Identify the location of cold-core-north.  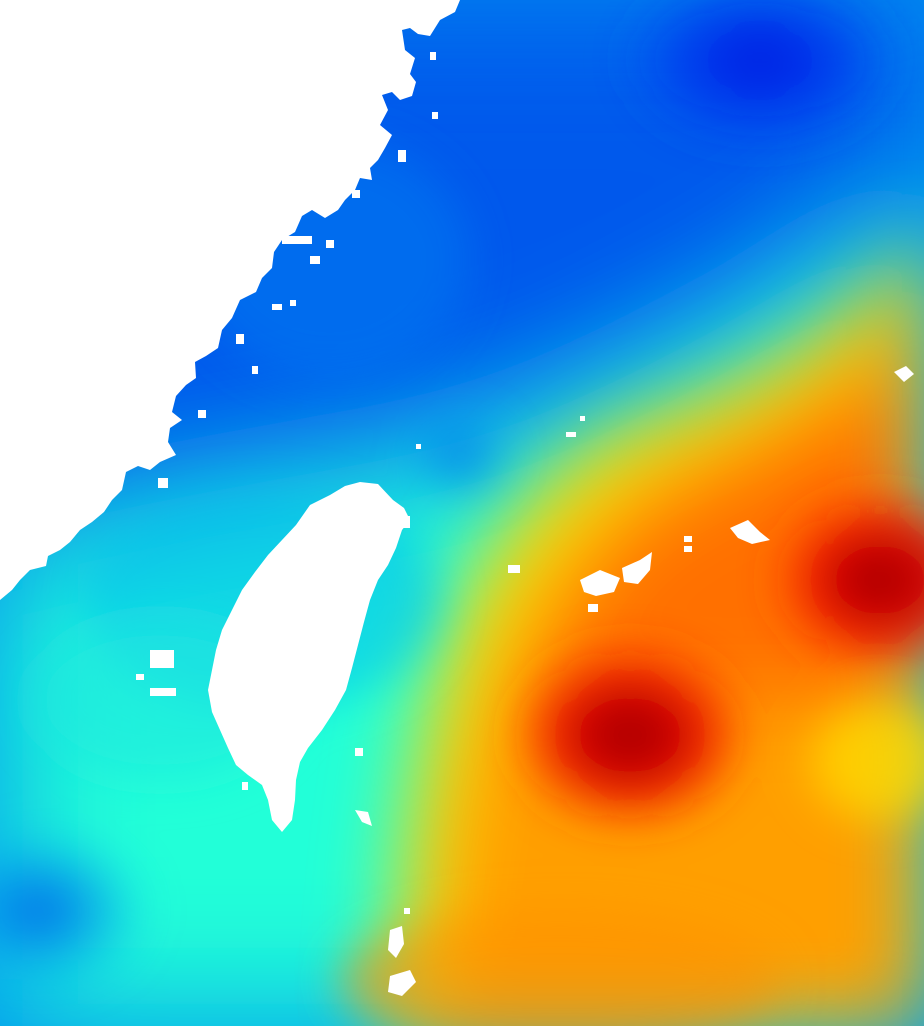
(760, 75).